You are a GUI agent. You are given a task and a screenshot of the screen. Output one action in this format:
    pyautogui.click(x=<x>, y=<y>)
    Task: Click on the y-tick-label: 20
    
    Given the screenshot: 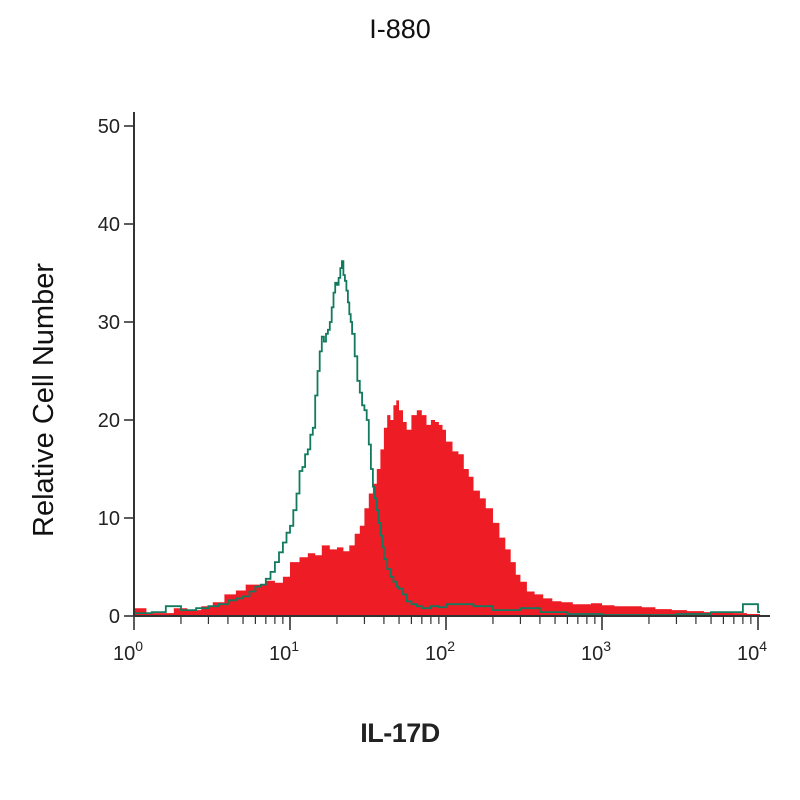 What is the action you would take?
    pyautogui.click(x=109, y=421)
    